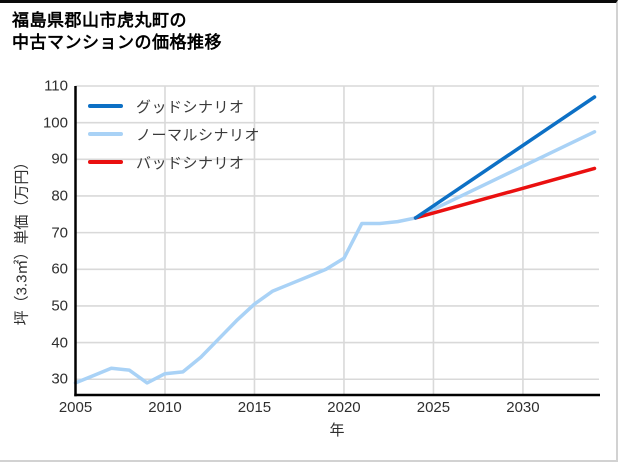 The width and height of the screenshot is (621, 465). Describe the element at coordinates (59, 343) in the screenshot. I see `y-tick-label: 40` at that location.